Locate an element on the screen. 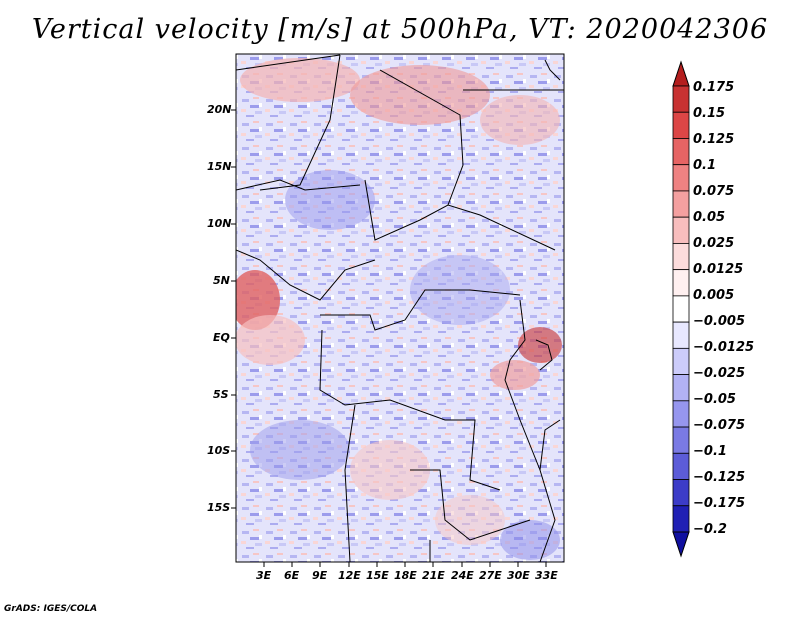 The height and width of the screenshot is (618, 800). colorbar-label: −0.1 is located at coordinates (710, 451).